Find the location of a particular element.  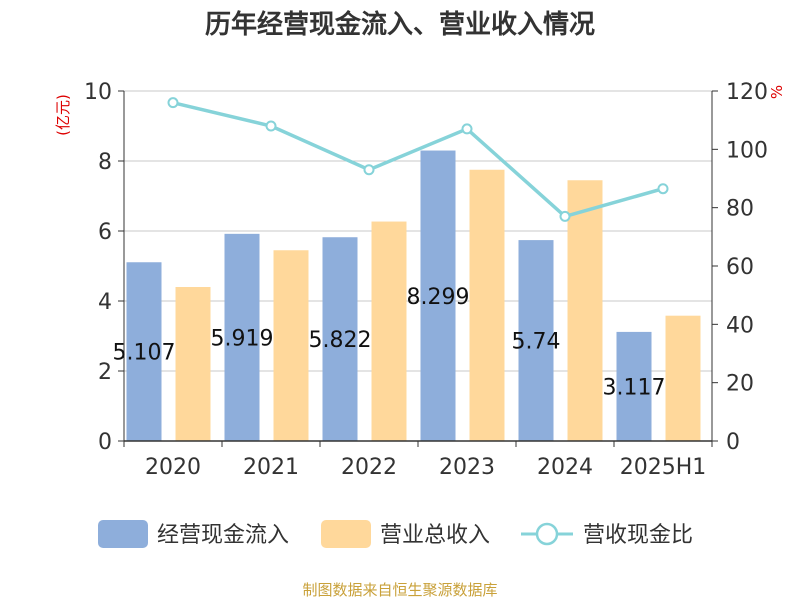

data-label-cash-inflow: 5.919 is located at coordinates (242, 338).